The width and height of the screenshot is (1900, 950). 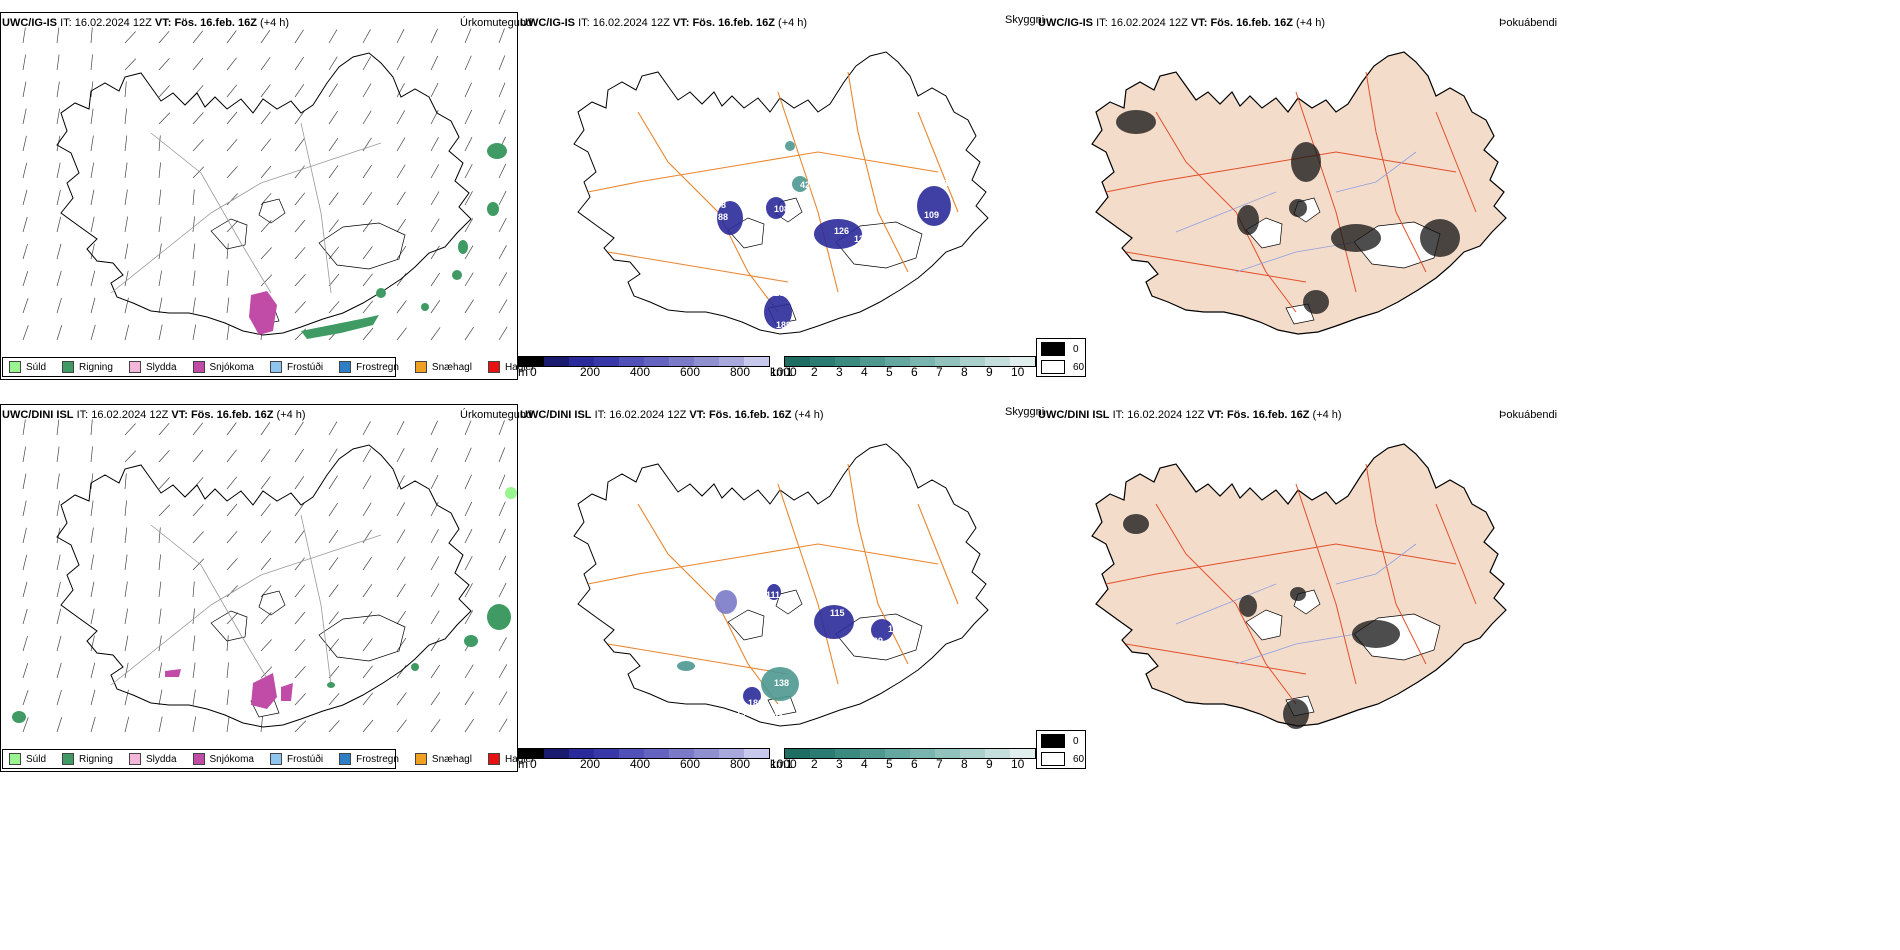 I want to click on tick-label: 600, so click(x=690, y=372).